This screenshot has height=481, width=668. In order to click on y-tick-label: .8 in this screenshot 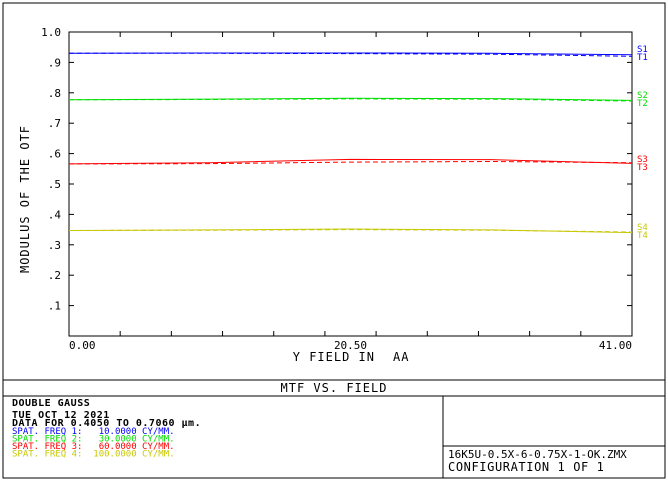, I will do `click(54, 93)`.